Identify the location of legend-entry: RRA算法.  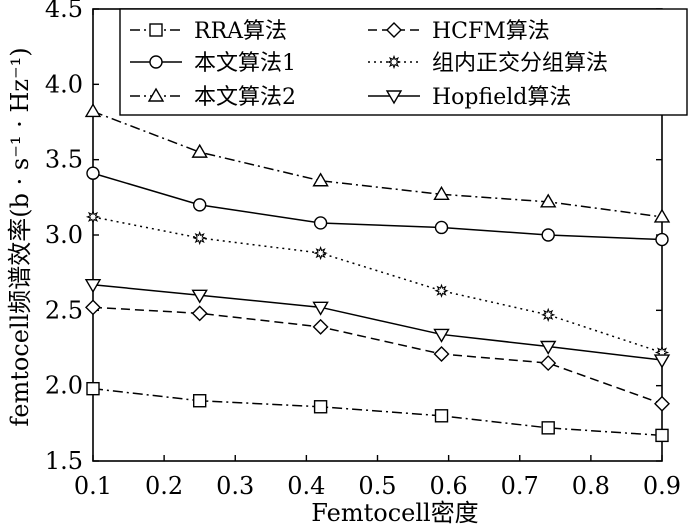
(208, 31).